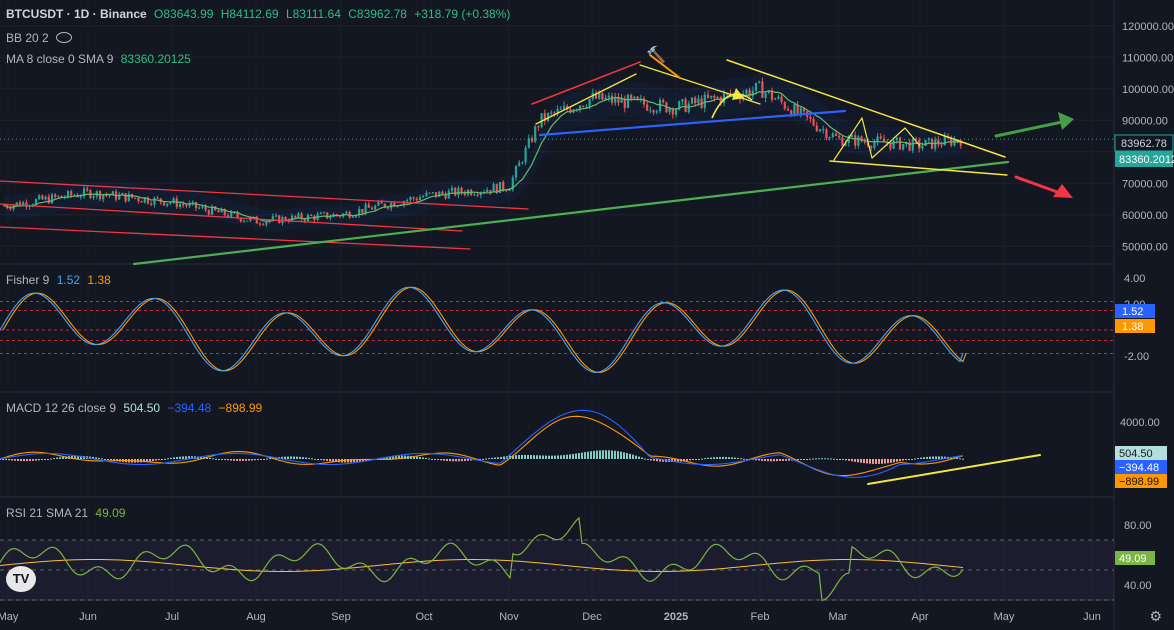  I want to click on ma-legend: MA 8 close 0 SMA 9 83360.20125, so click(100, 59).